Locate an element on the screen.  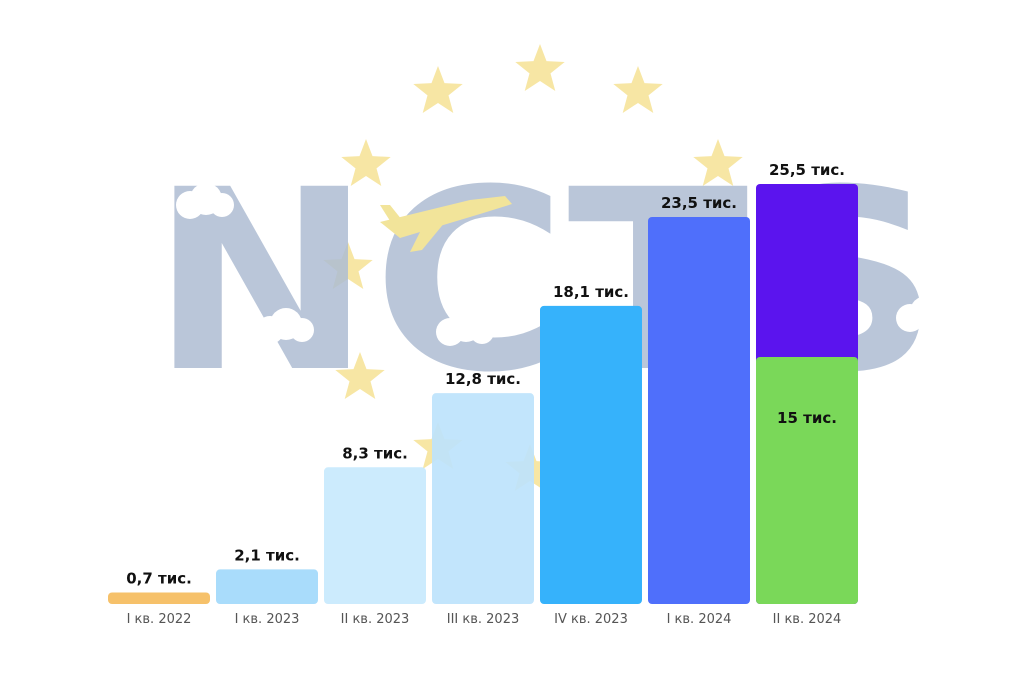
value-label: 23,5 тис. is located at coordinates (699, 203).